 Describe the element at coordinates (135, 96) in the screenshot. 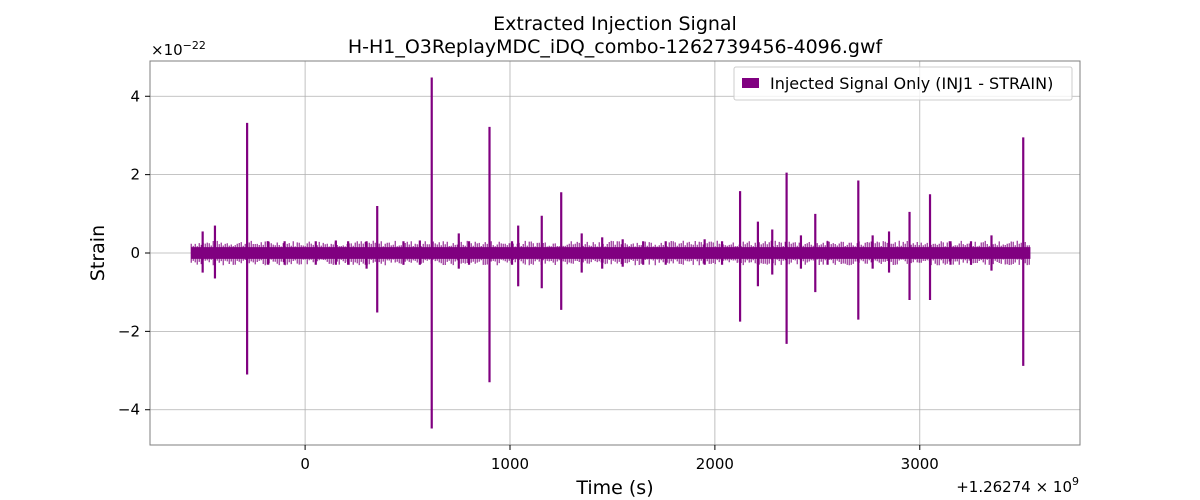

I see `y-tick-label: 4` at that location.